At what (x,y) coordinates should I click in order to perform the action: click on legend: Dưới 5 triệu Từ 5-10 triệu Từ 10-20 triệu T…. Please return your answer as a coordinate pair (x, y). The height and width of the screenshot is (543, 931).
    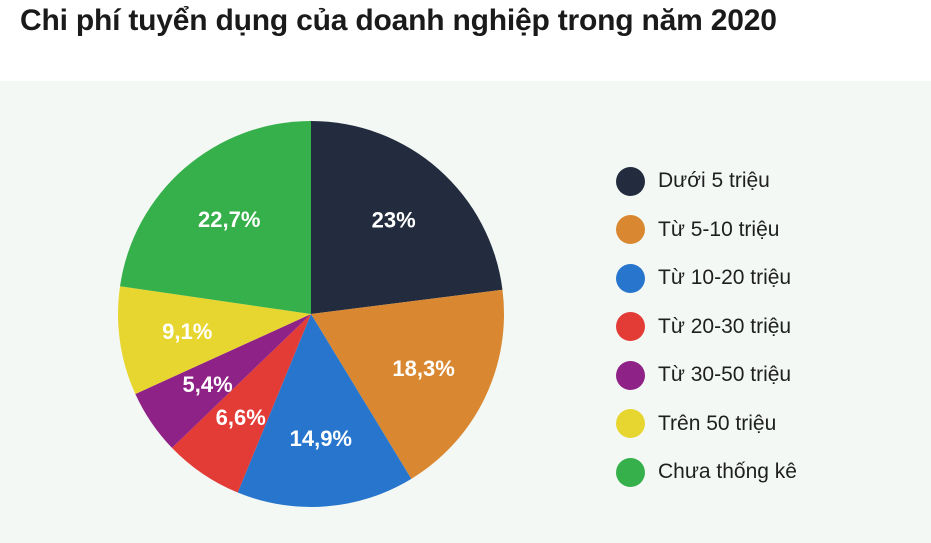
    Looking at the image, I should click on (706, 327).